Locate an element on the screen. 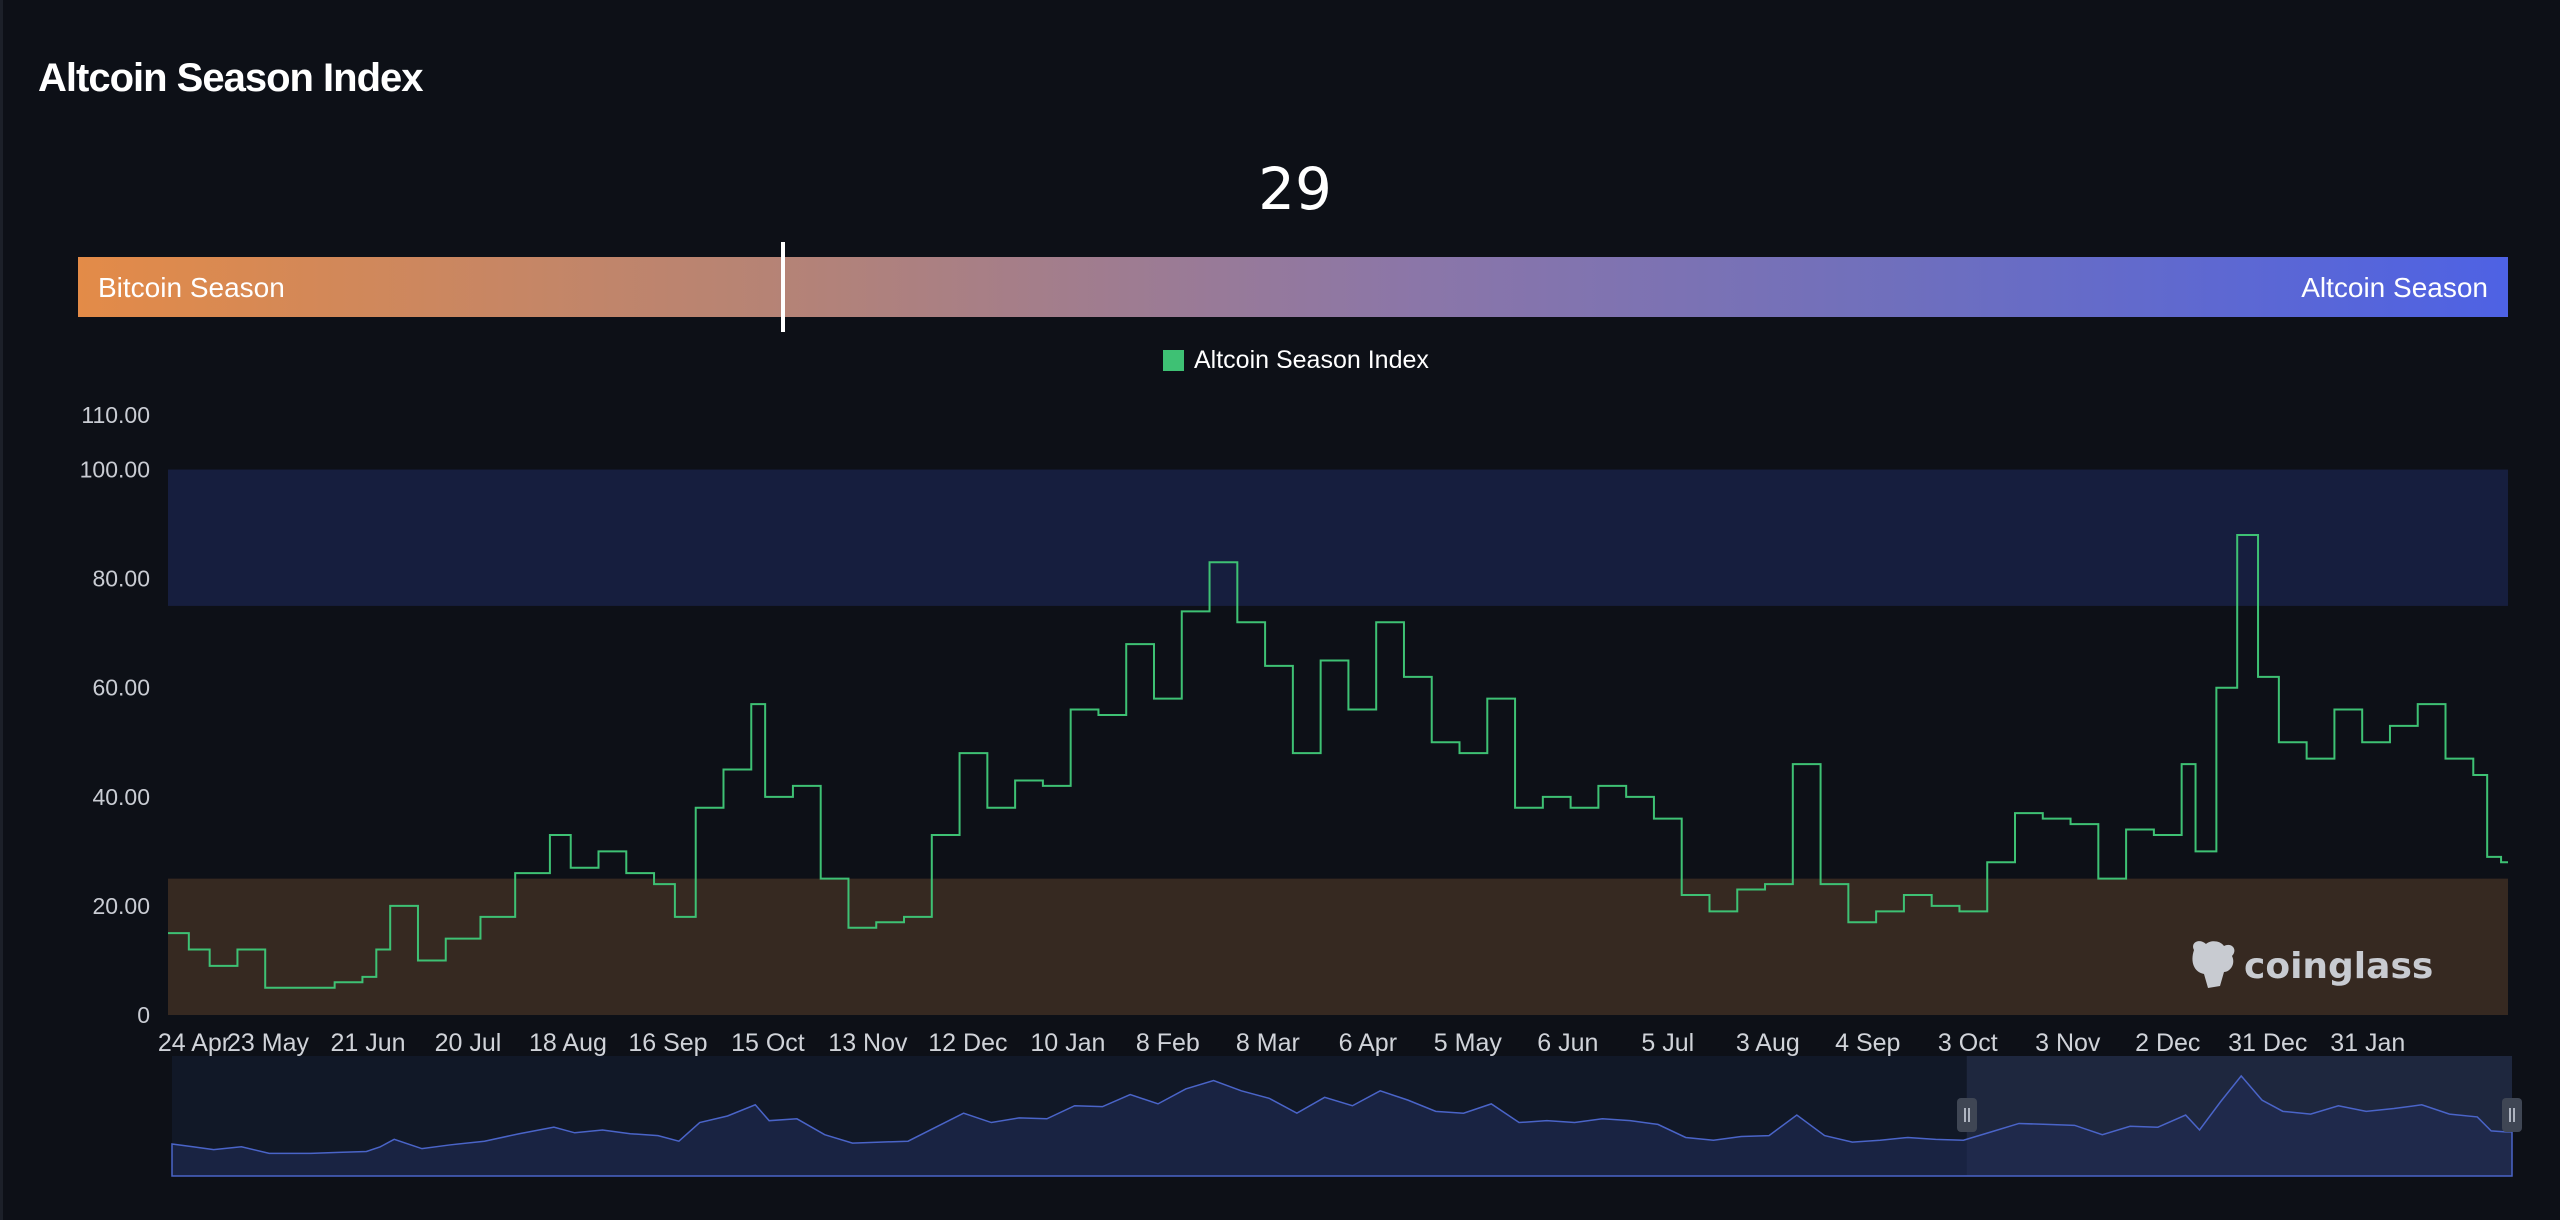  navigator-series-area is located at coordinates (1342, 1125).